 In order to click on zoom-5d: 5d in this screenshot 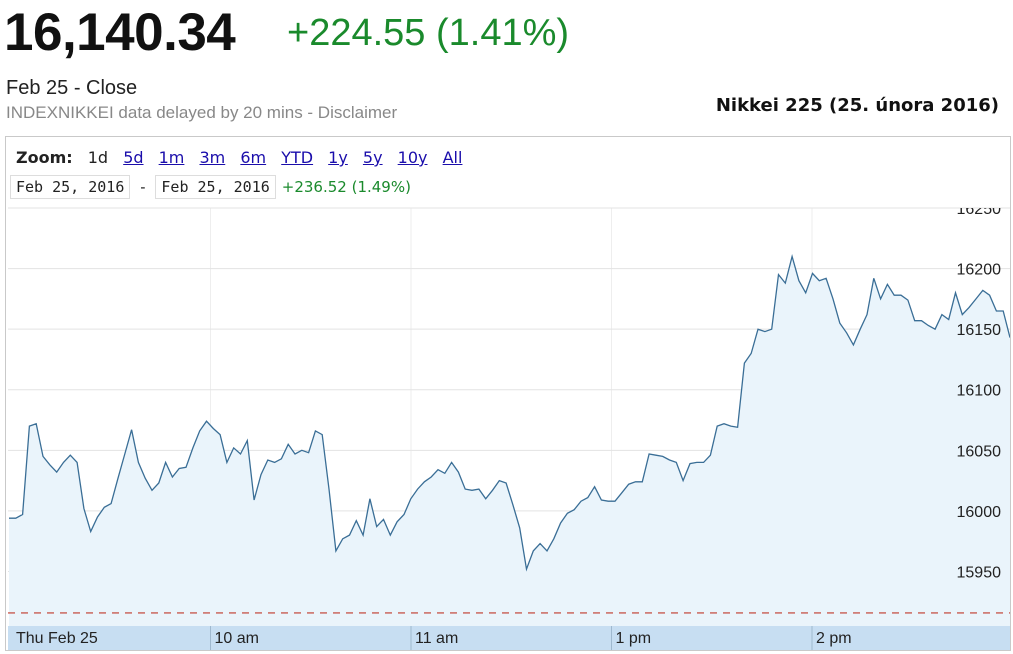, I will do `click(133, 157)`.